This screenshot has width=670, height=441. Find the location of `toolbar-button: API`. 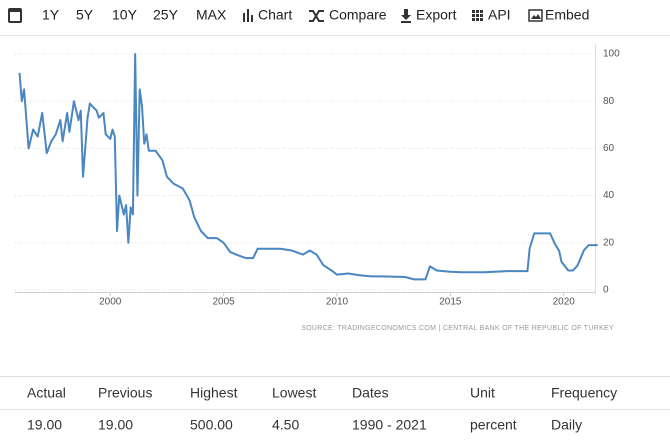

toolbar-button: API is located at coordinates (499, 15).